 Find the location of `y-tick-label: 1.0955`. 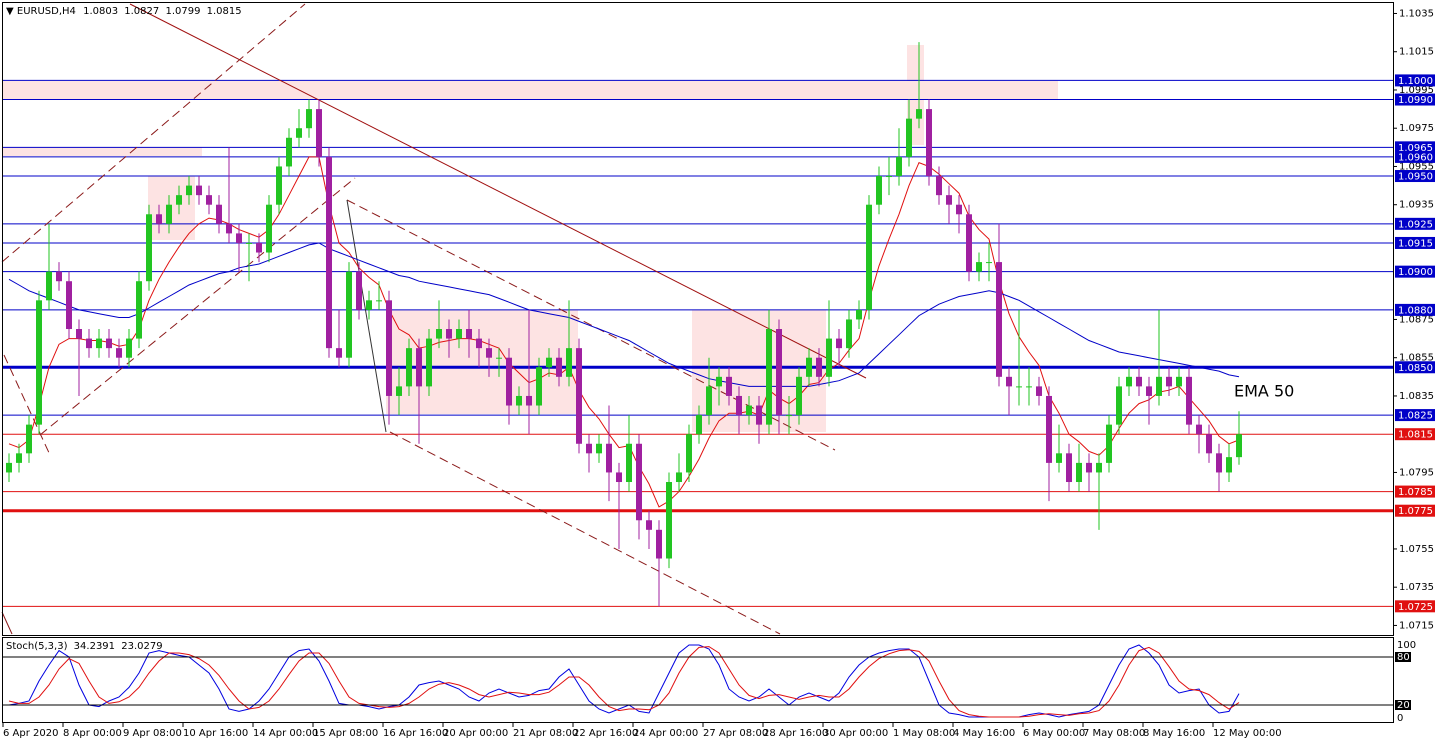

y-tick-label: 1.0955 is located at coordinates (1416, 166).